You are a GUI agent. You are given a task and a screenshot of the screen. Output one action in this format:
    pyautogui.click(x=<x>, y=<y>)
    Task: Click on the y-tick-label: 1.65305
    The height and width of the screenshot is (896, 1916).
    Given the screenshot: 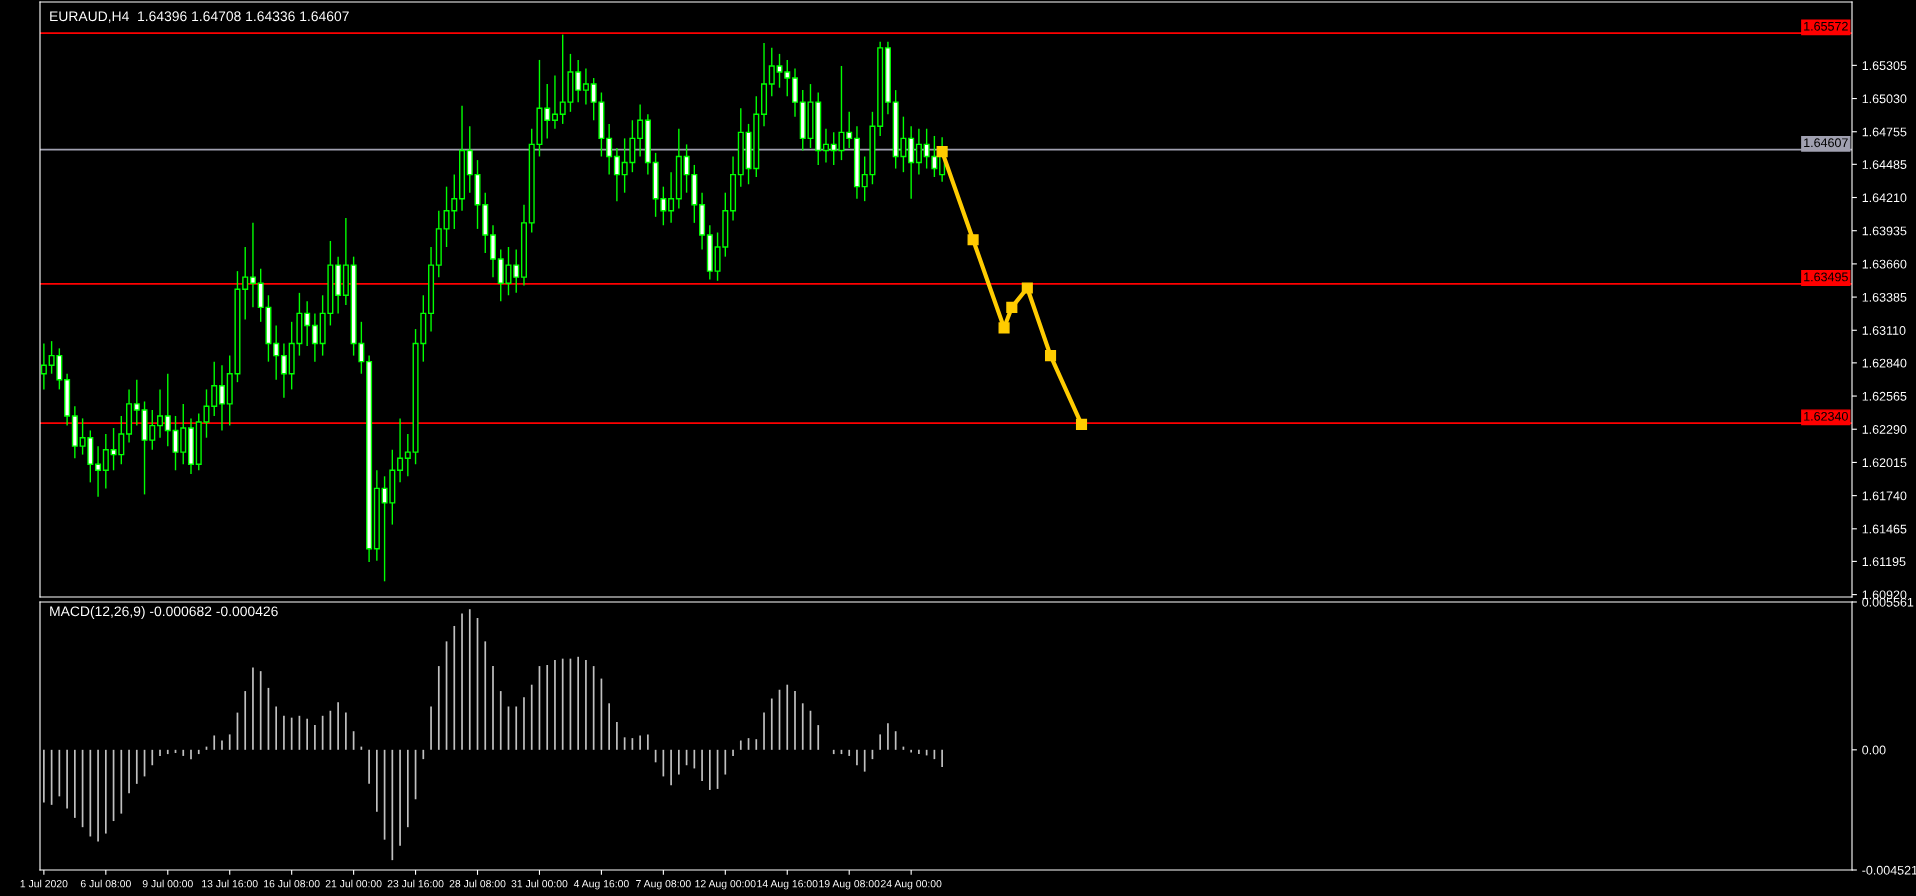 What is the action you would take?
    pyautogui.click(x=1884, y=66)
    